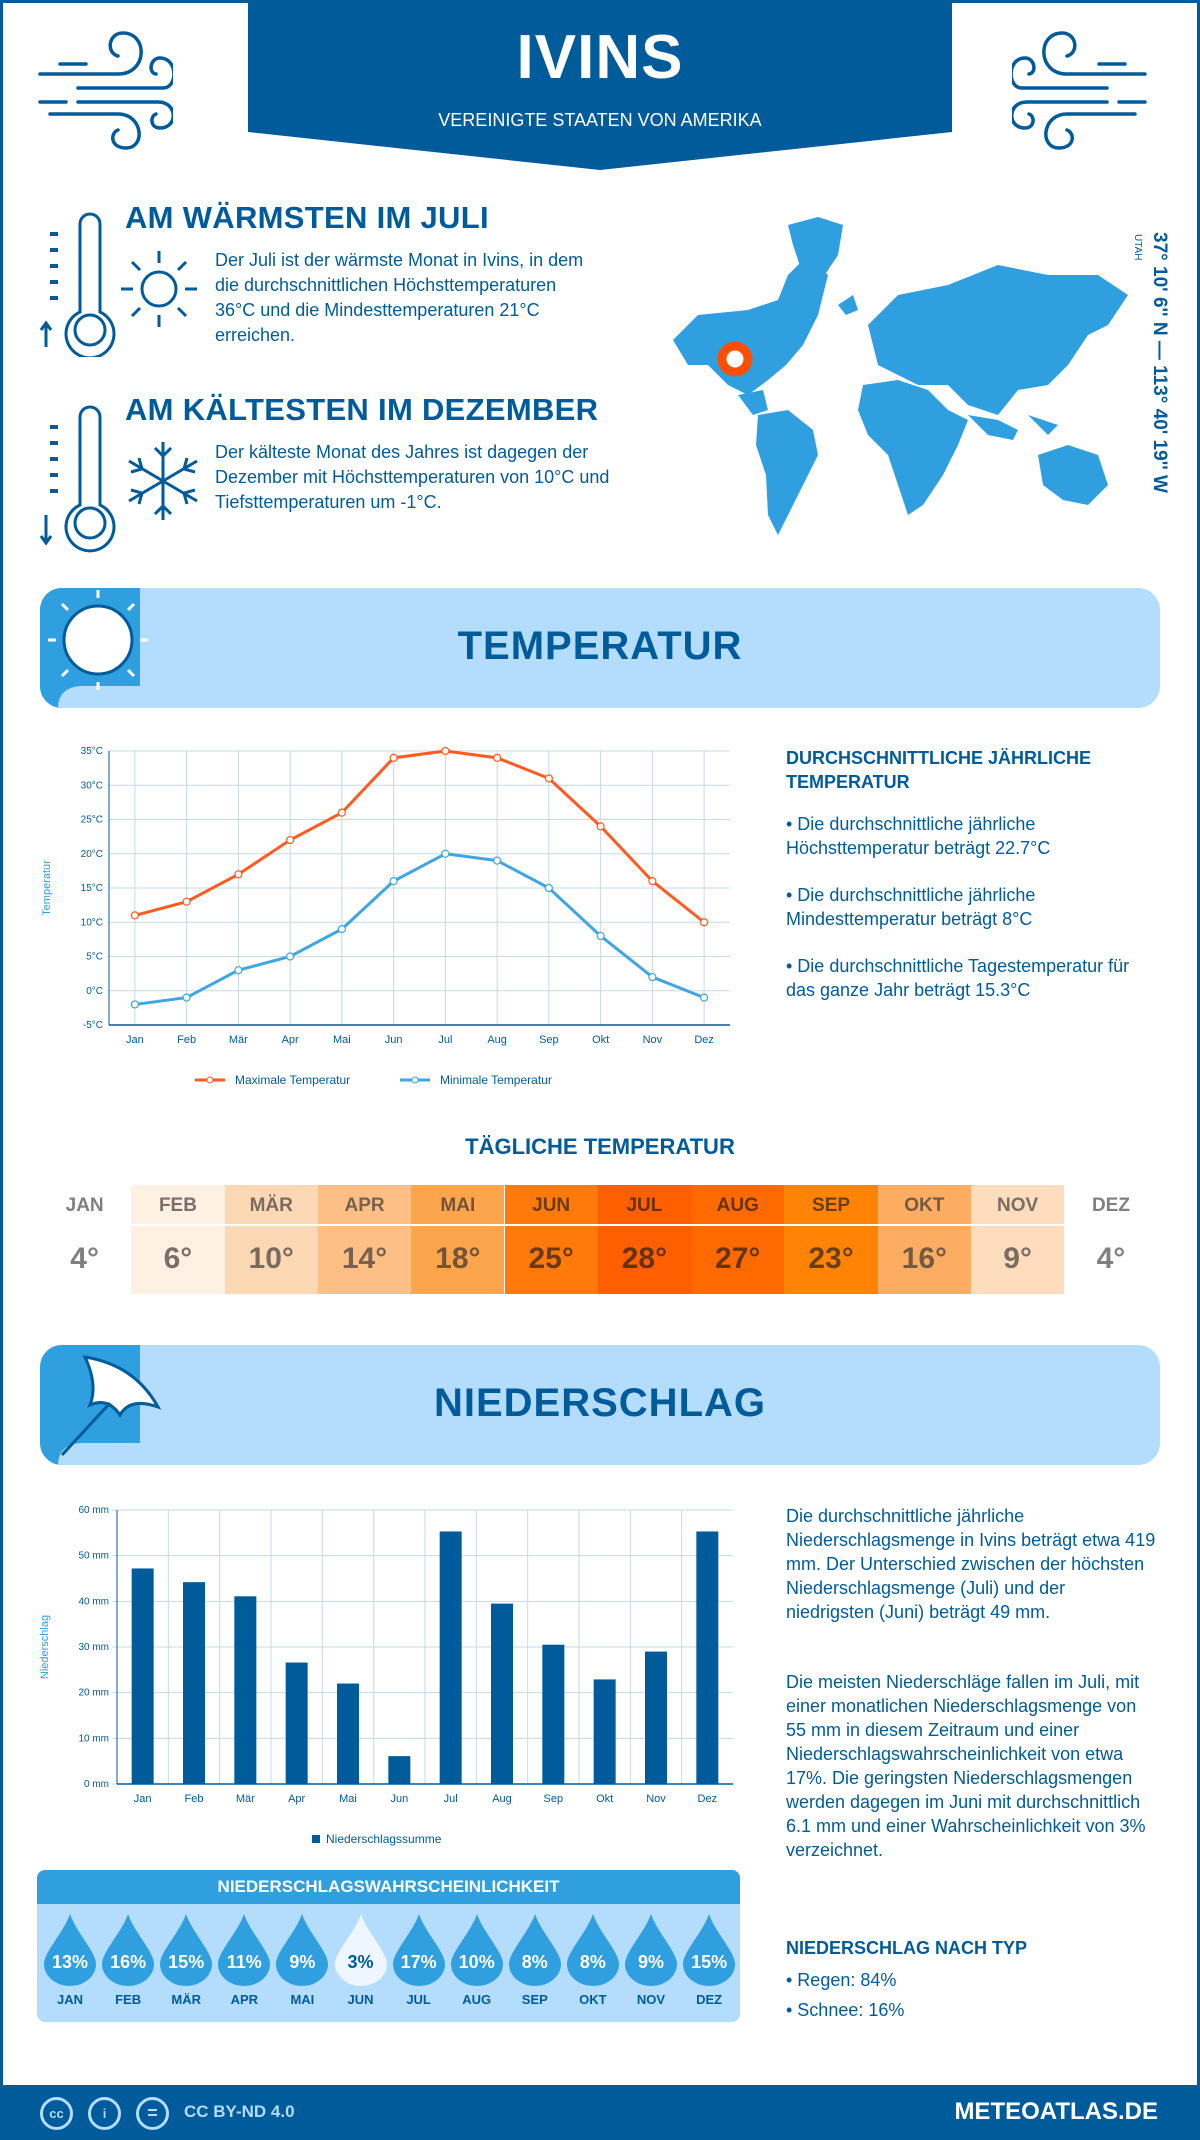 The height and width of the screenshot is (2140, 1200). Describe the element at coordinates (239, 2111) in the screenshot. I see `license-text: CC BY-ND 4.0` at that location.